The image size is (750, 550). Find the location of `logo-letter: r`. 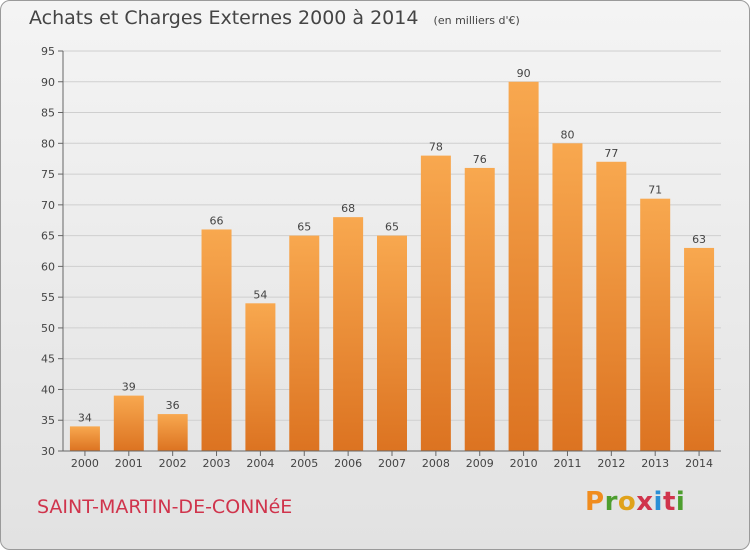

logo-letter: r is located at coordinates (611, 502).